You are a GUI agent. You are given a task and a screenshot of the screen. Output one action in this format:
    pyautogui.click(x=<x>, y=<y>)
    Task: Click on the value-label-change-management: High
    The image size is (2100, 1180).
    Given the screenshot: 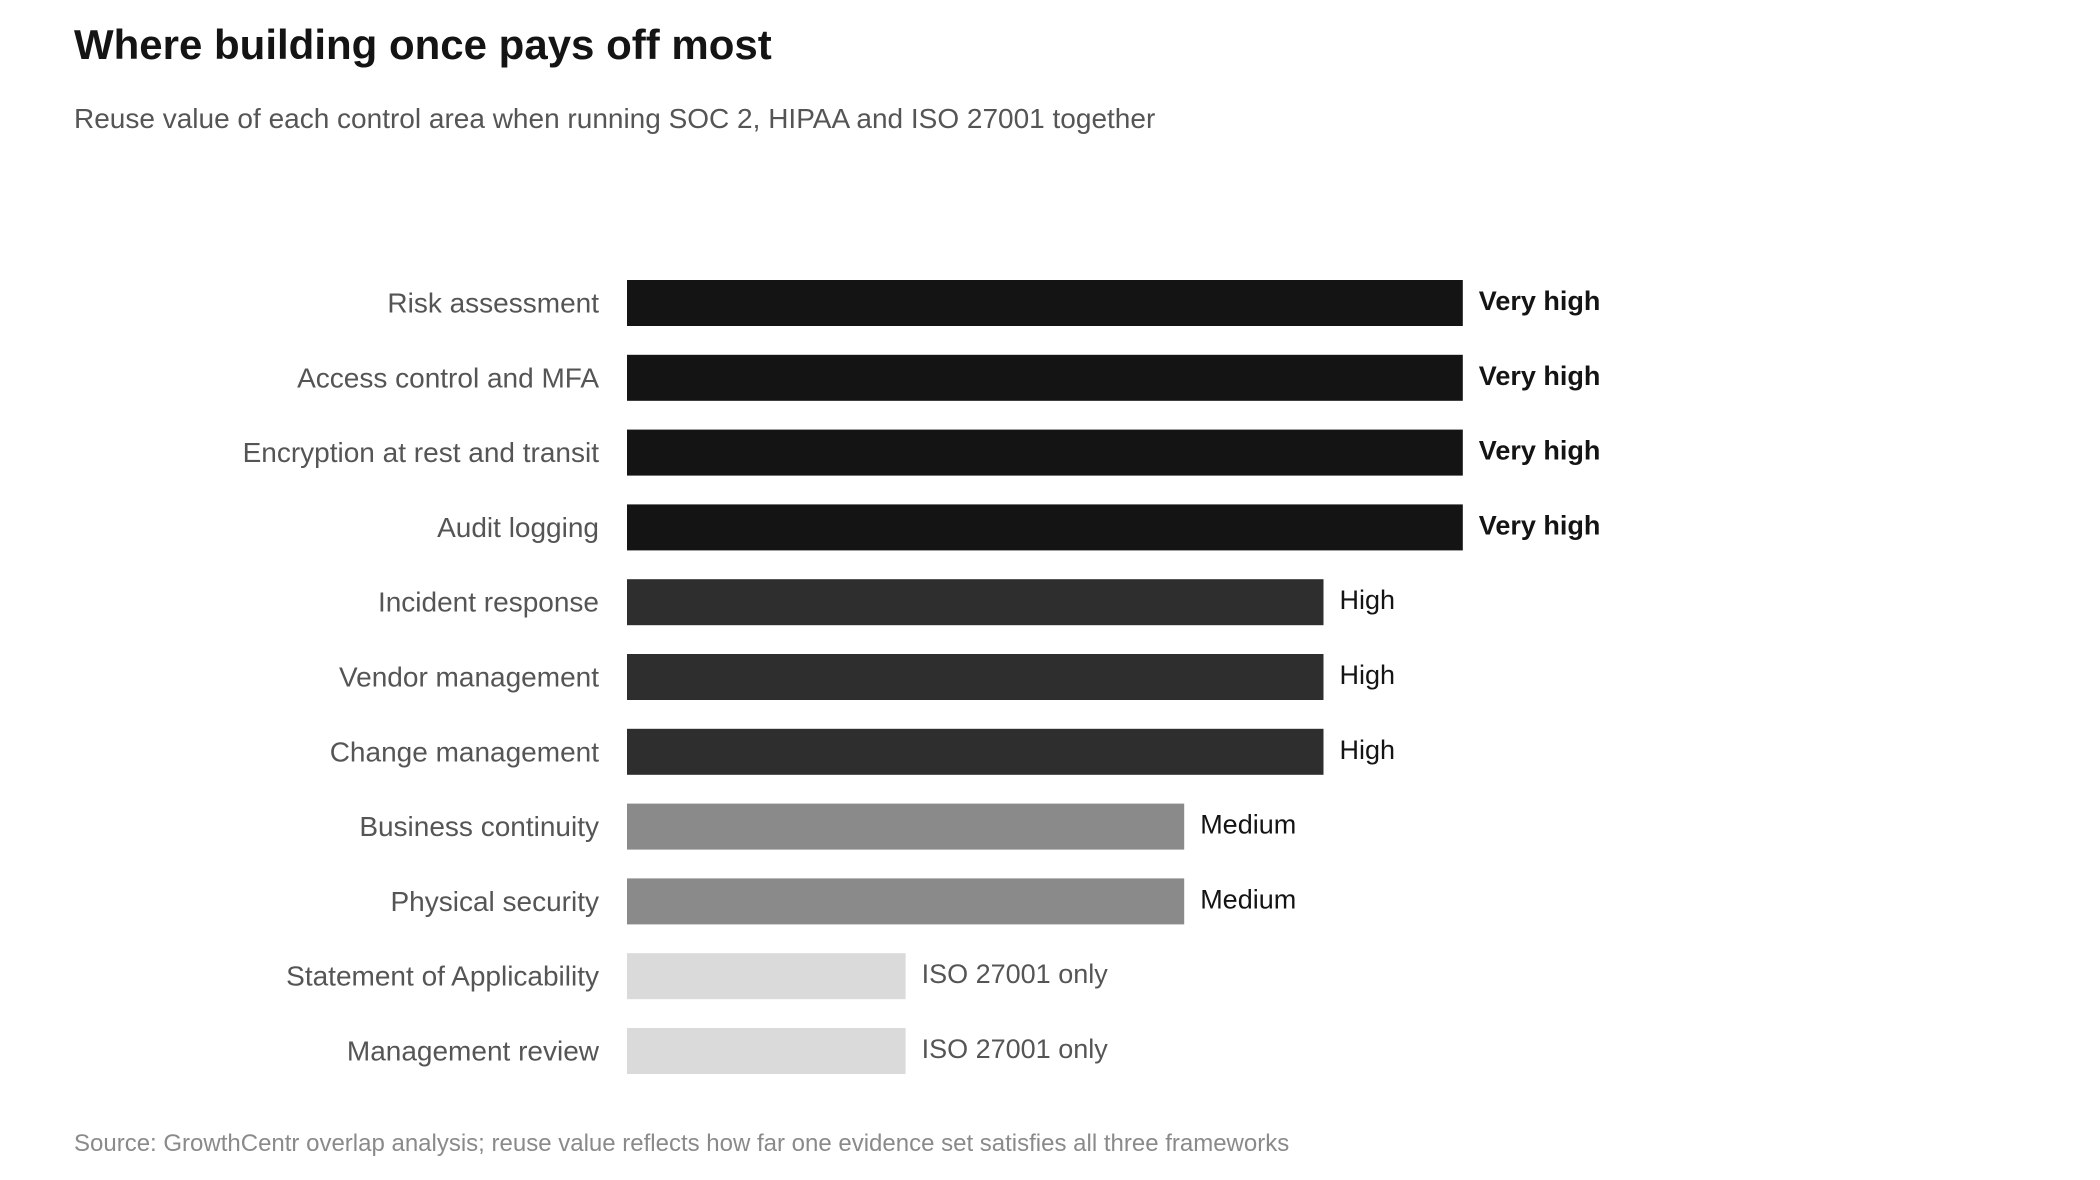 What is the action you would take?
    pyautogui.click(x=1368, y=750)
    